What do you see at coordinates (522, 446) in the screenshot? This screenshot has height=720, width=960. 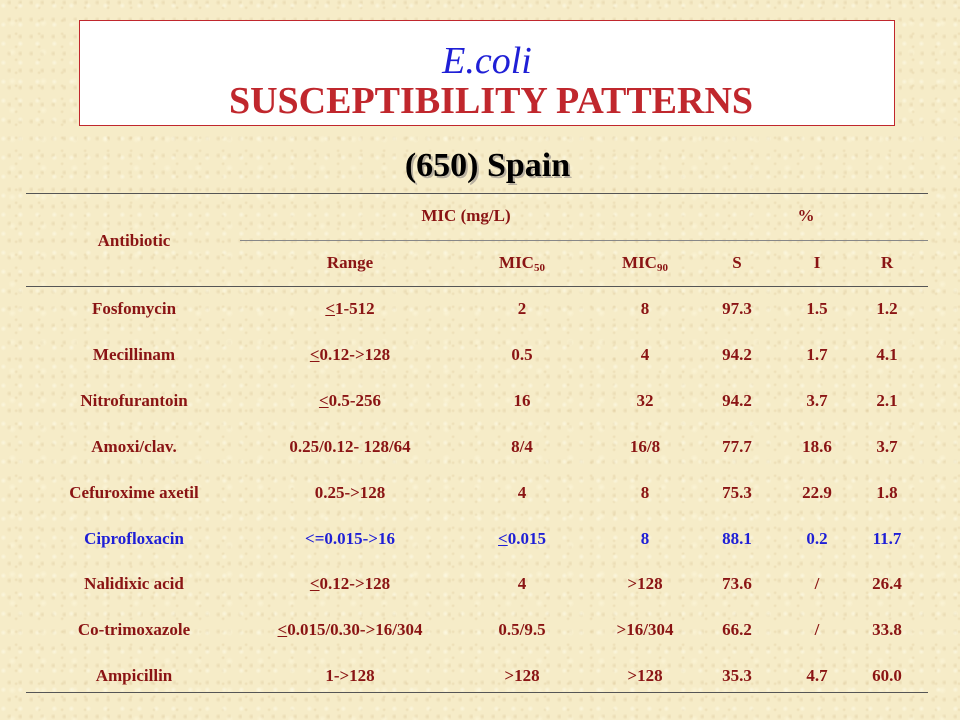 I see `cell-mic50: 8/4` at bounding box center [522, 446].